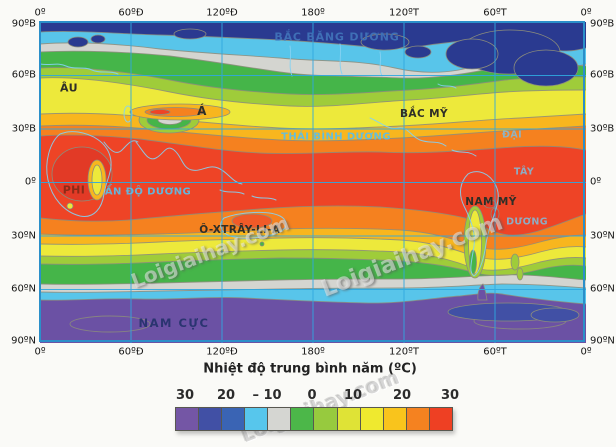 This screenshot has height=447, width=616. What do you see at coordinates (404, 352) in the screenshot?
I see `axis-bottom-4: 120ºT` at bounding box center [404, 352].